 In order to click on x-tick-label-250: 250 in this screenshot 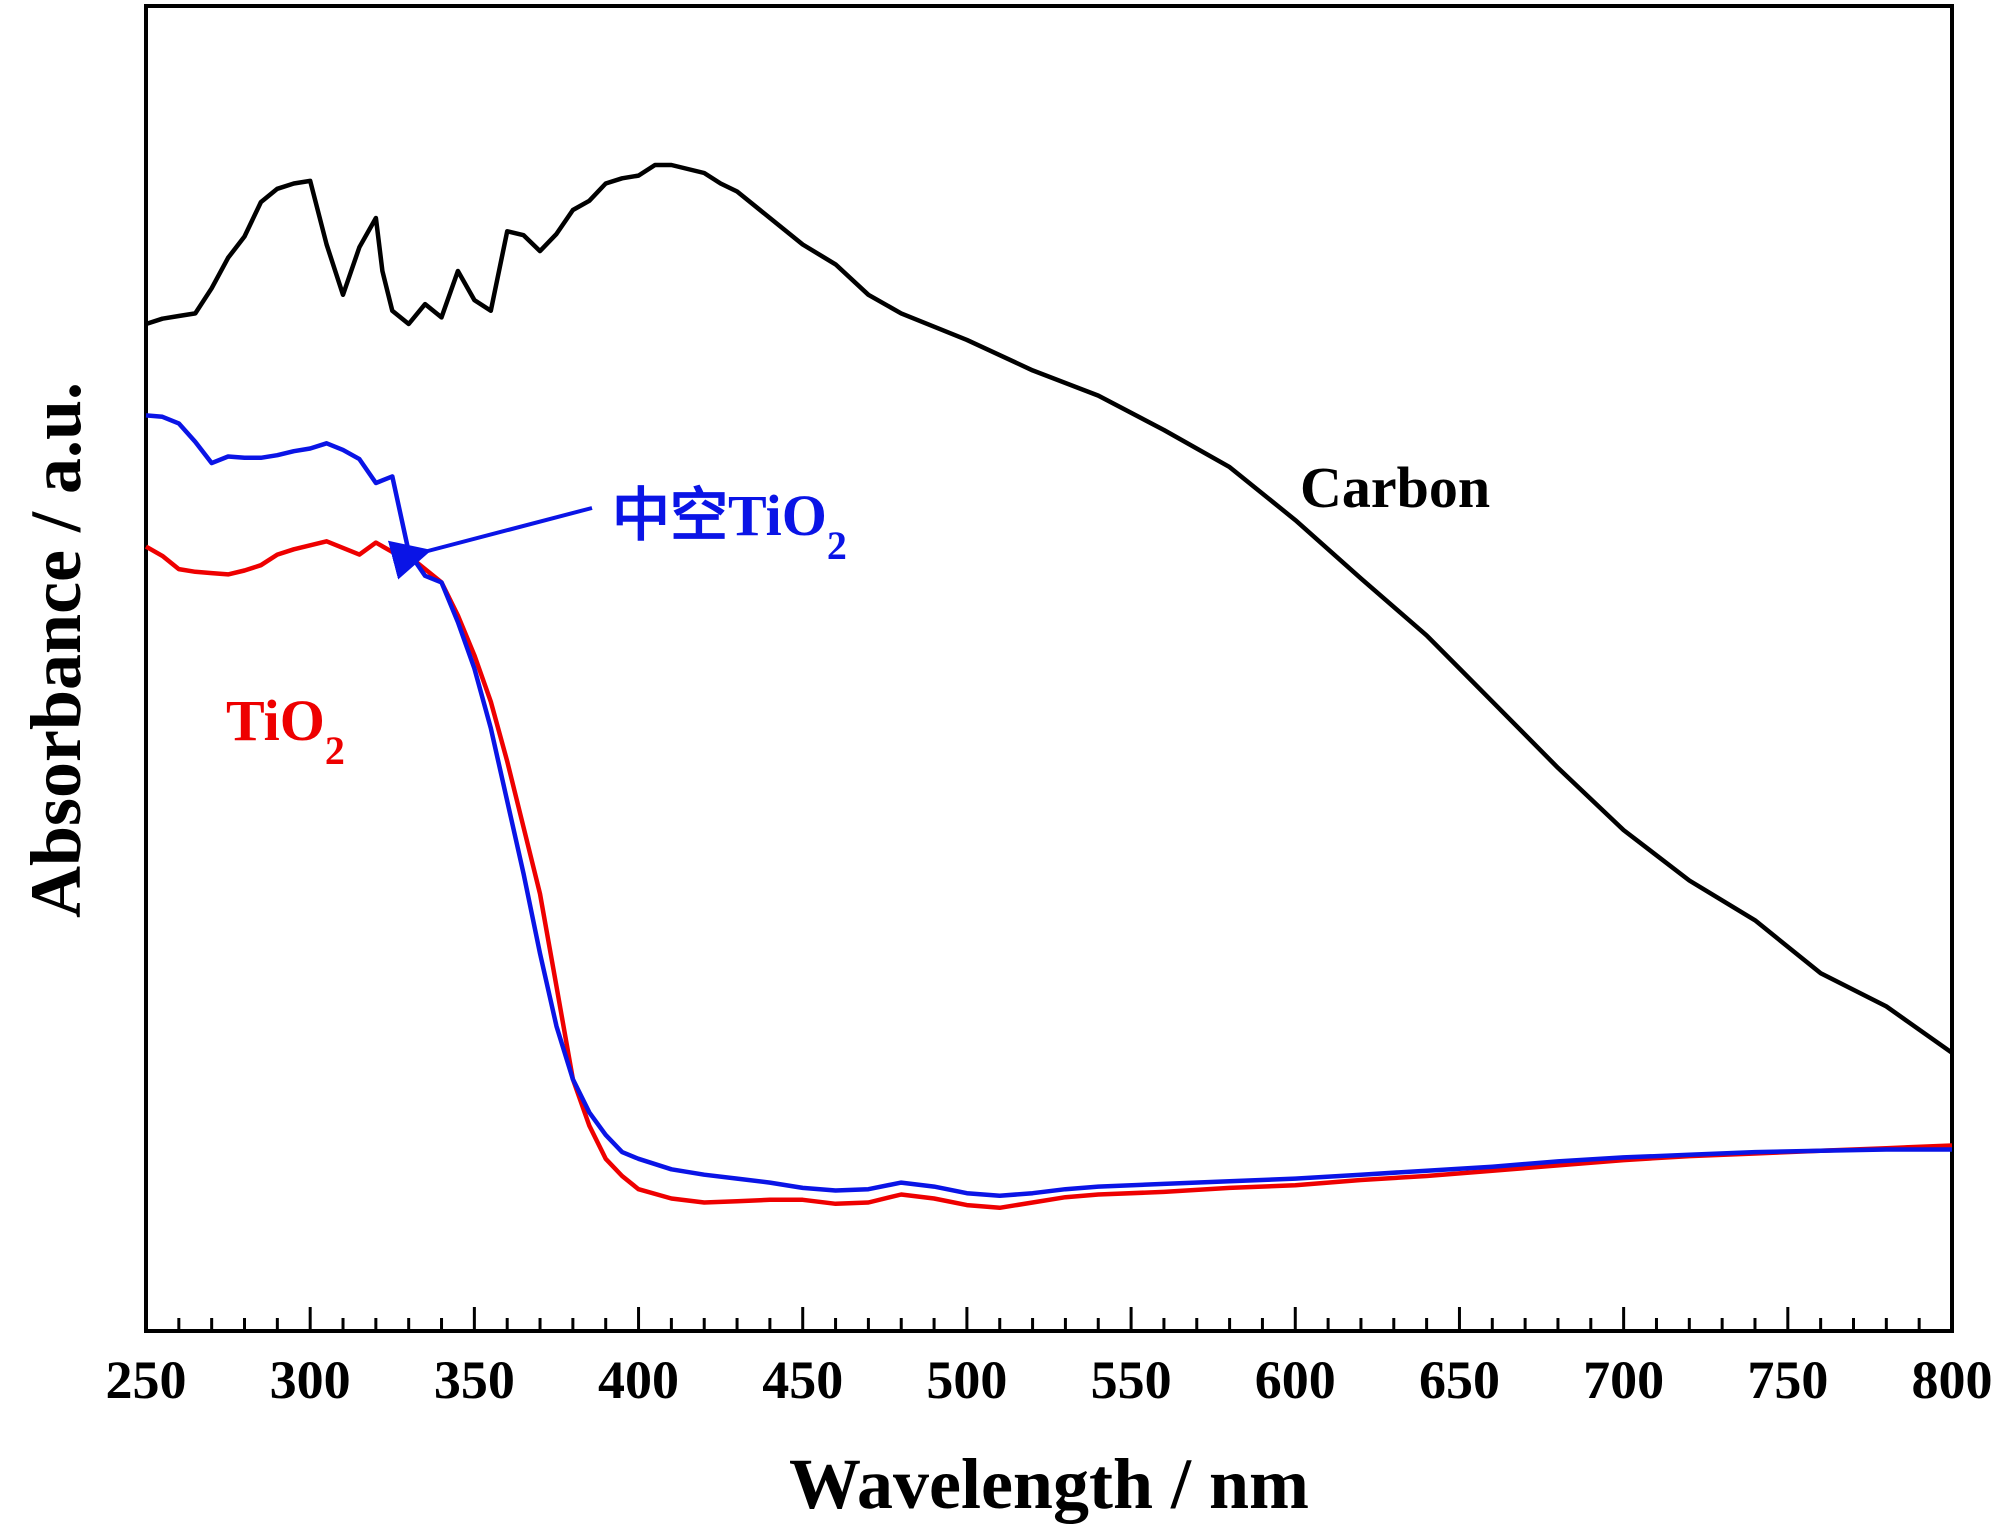, I will do `click(146, 1380)`.